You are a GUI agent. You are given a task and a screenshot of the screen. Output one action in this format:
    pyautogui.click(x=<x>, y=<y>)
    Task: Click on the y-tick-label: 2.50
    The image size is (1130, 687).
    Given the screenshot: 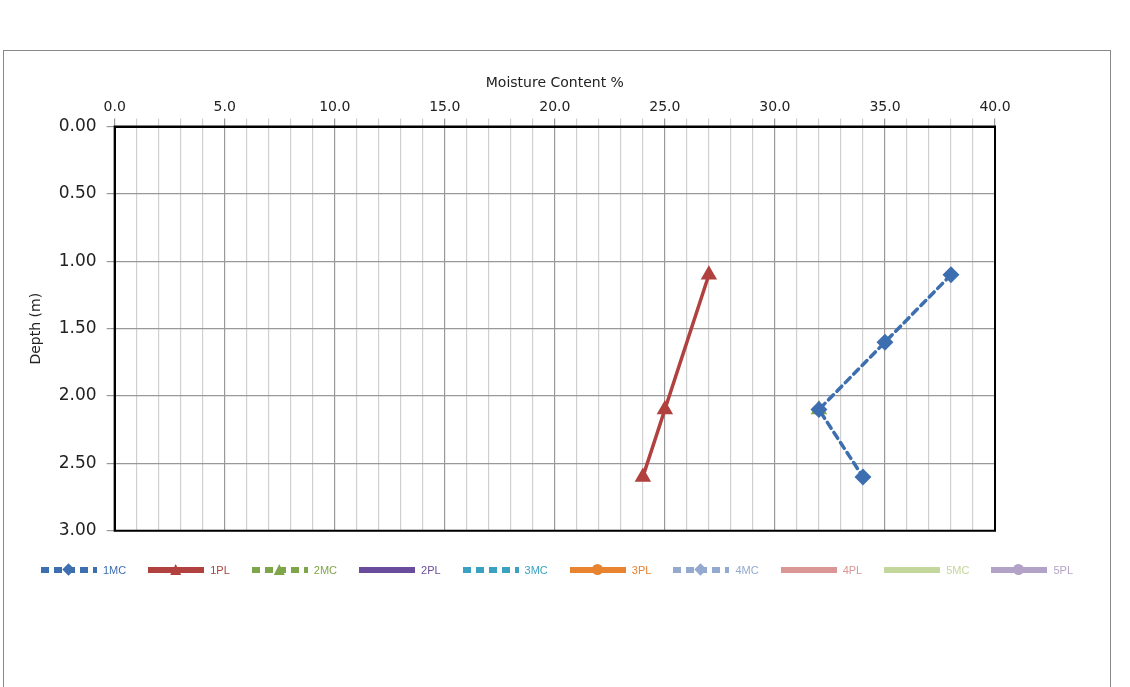 What is the action you would take?
    pyautogui.click(x=77, y=461)
    